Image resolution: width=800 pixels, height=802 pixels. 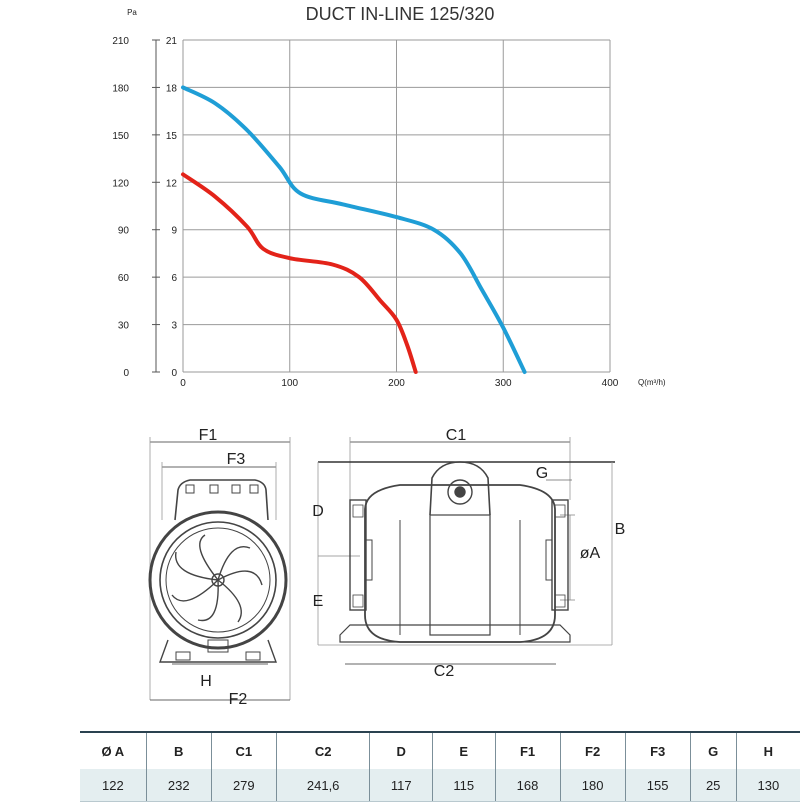 What do you see at coordinates (767, 785) in the screenshot?
I see `value-cell: 130` at bounding box center [767, 785].